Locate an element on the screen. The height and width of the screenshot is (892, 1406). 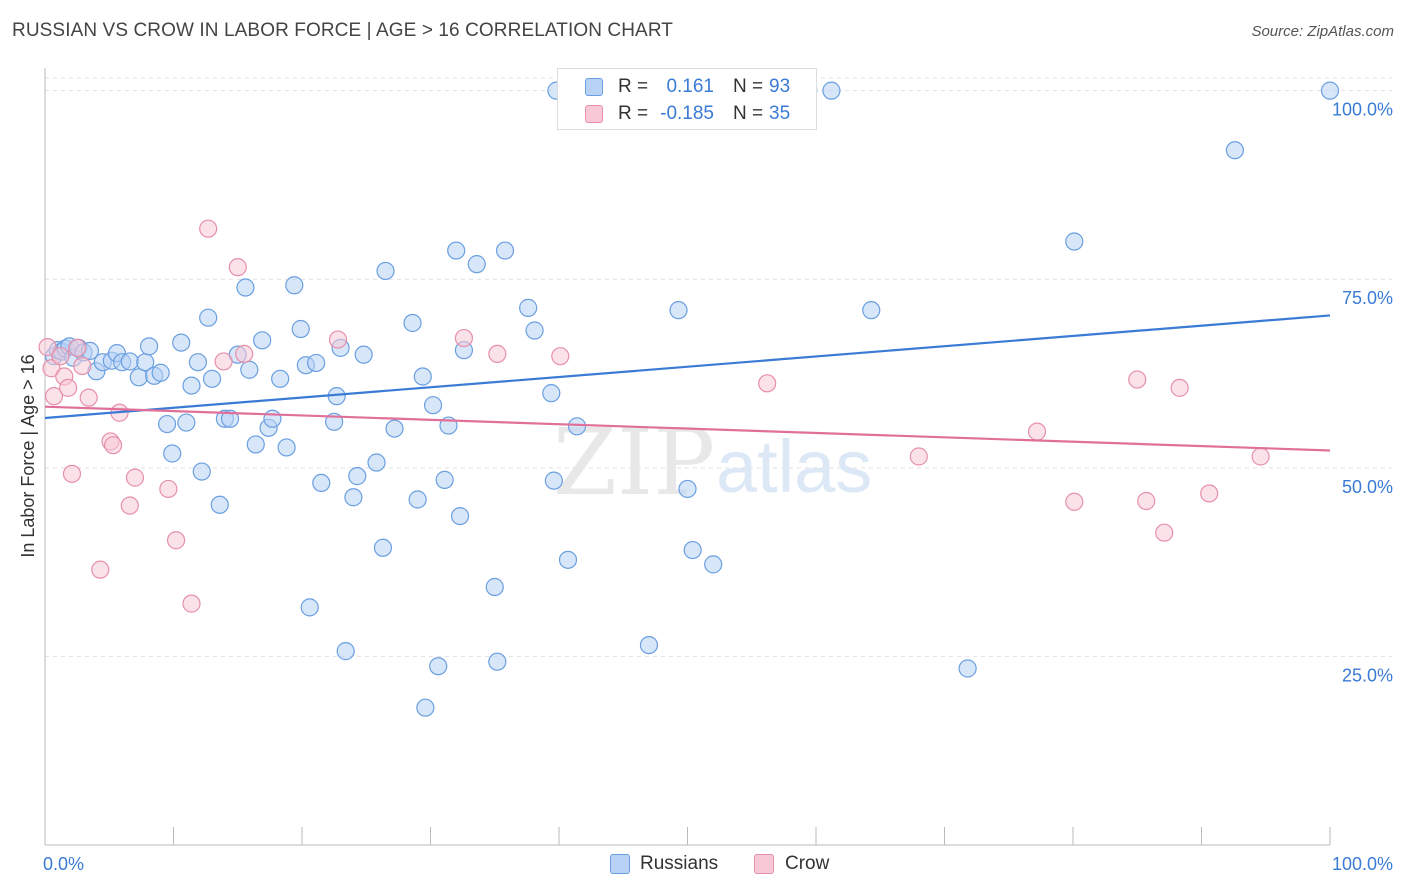
watermark-atlas: atlas is located at coordinates (794, 466).